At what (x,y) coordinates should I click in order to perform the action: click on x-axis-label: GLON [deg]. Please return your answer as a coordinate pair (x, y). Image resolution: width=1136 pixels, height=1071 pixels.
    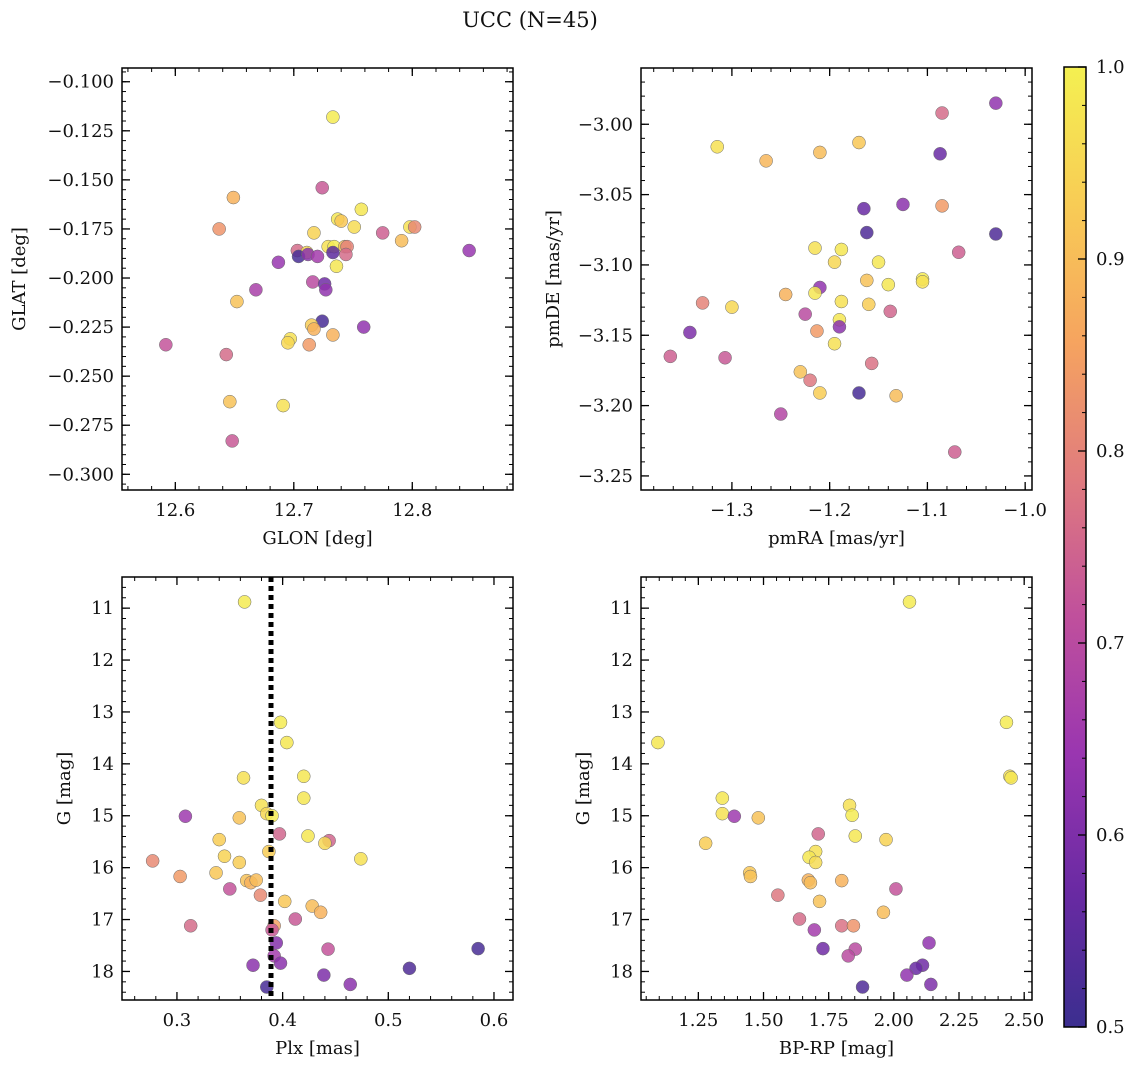
    Looking at the image, I should click on (317, 538).